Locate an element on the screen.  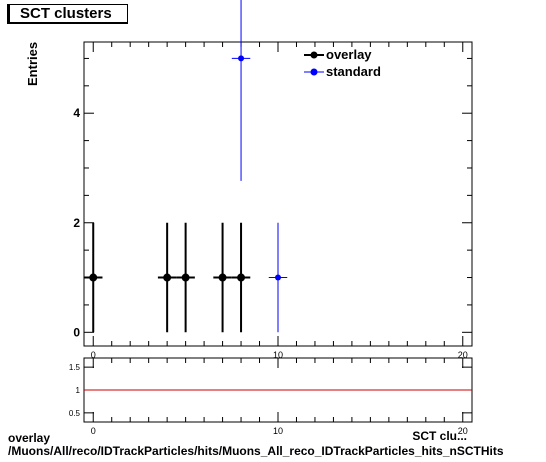
y-axis-label: Entries is located at coordinates (32, 64).